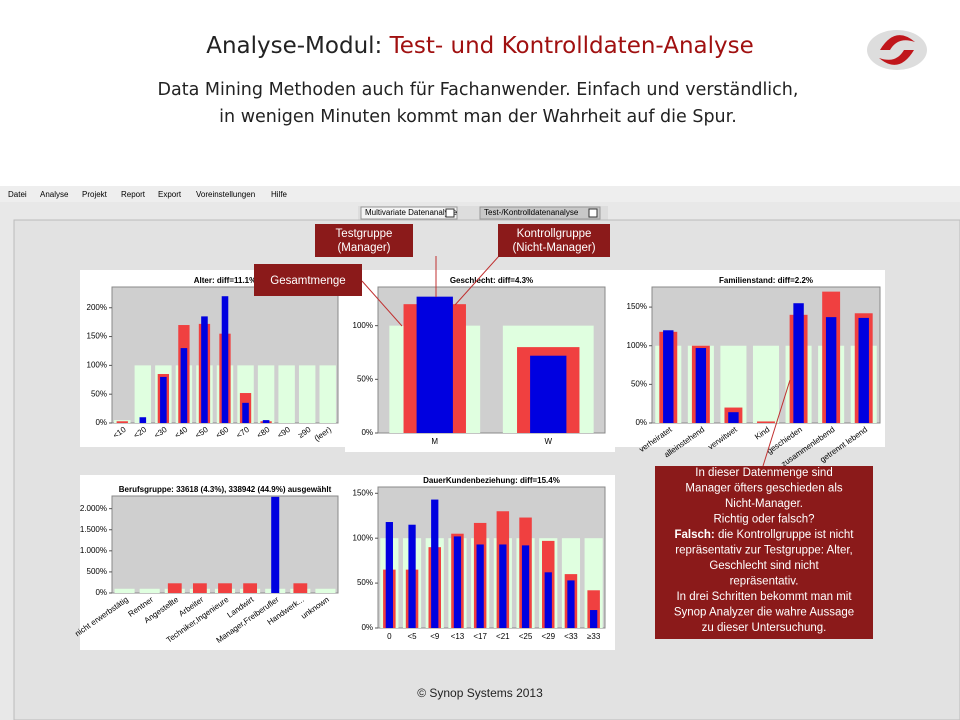 Image resolution: width=960 pixels, height=720 pixels. What do you see at coordinates (54, 194) in the screenshot?
I see `menu-item: Analyse` at bounding box center [54, 194].